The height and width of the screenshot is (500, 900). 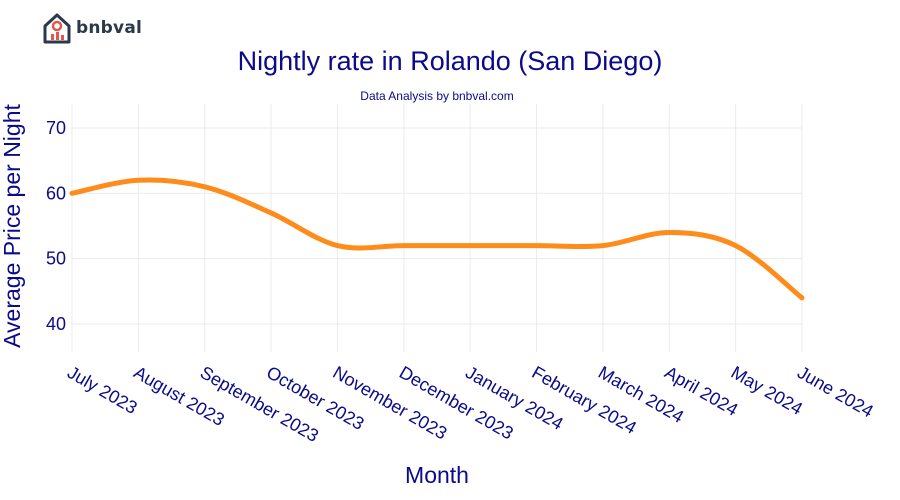 I want to click on chart-subtitle: Data Analysis by bnbval.com, so click(x=436, y=96).